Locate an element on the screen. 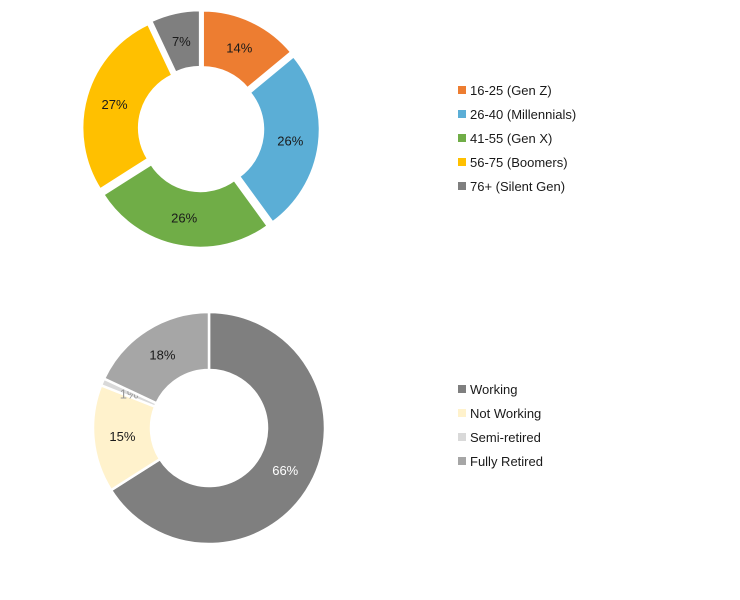  legend-item-41-55-gen-x: 41-55 (Gen X) is located at coordinates (505, 138).